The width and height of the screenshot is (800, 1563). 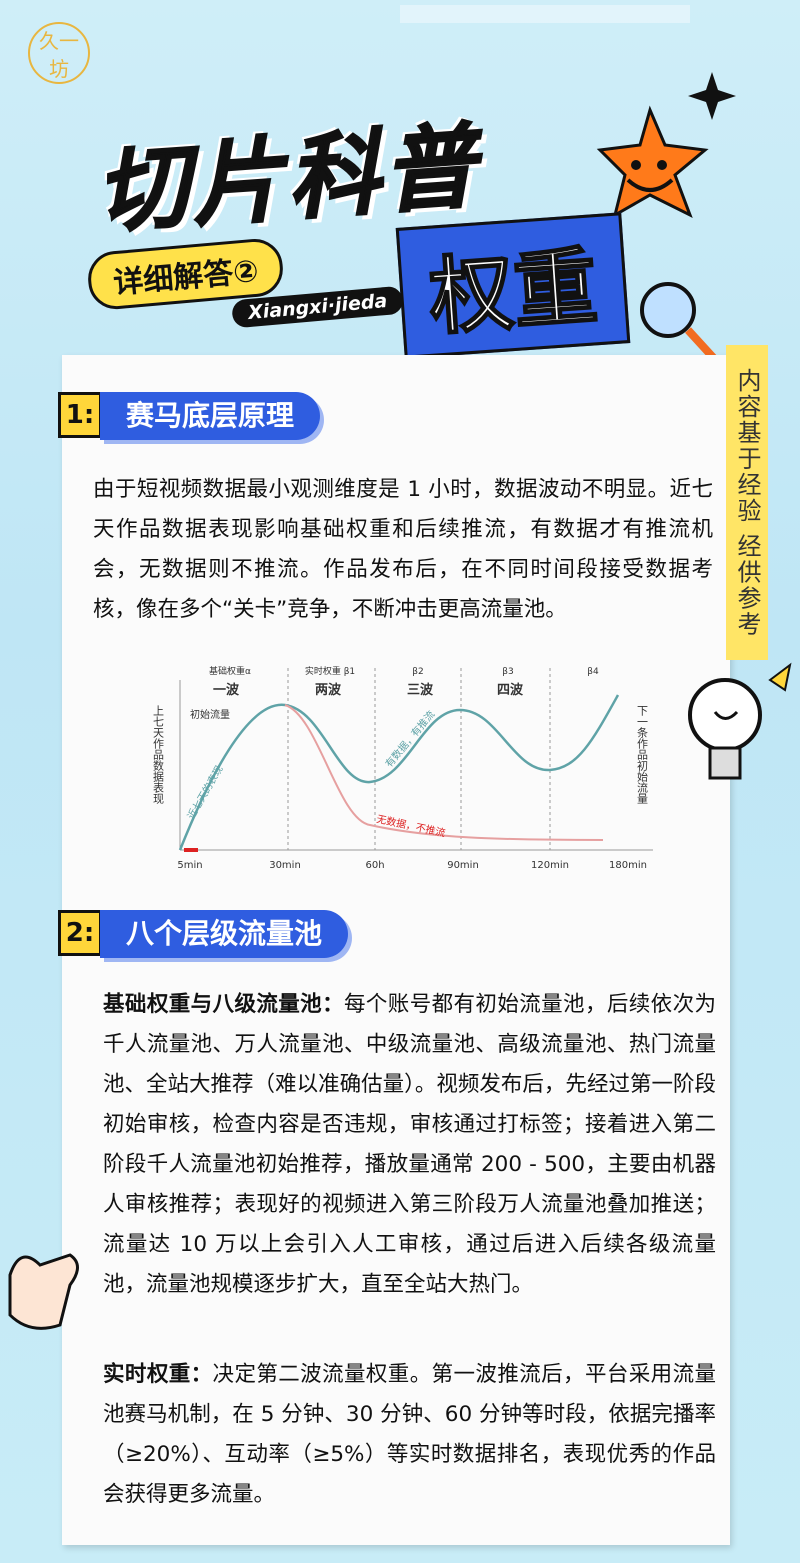 What do you see at coordinates (374, 865) in the screenshot?
I see `x-label: 60h` at bounding box center [374, 865].